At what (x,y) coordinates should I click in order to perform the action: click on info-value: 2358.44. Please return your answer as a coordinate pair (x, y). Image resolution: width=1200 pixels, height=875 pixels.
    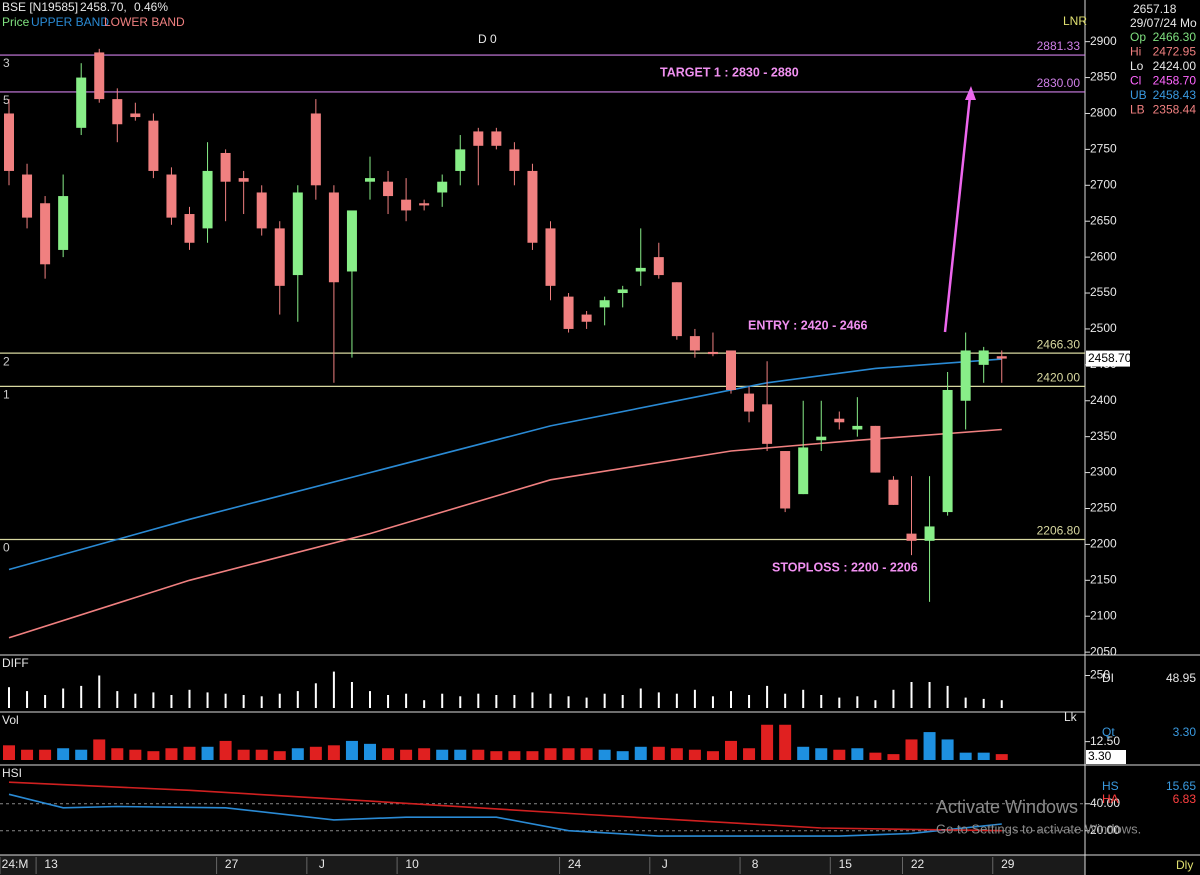
    Looking at the image, I should click on (1175, 110).